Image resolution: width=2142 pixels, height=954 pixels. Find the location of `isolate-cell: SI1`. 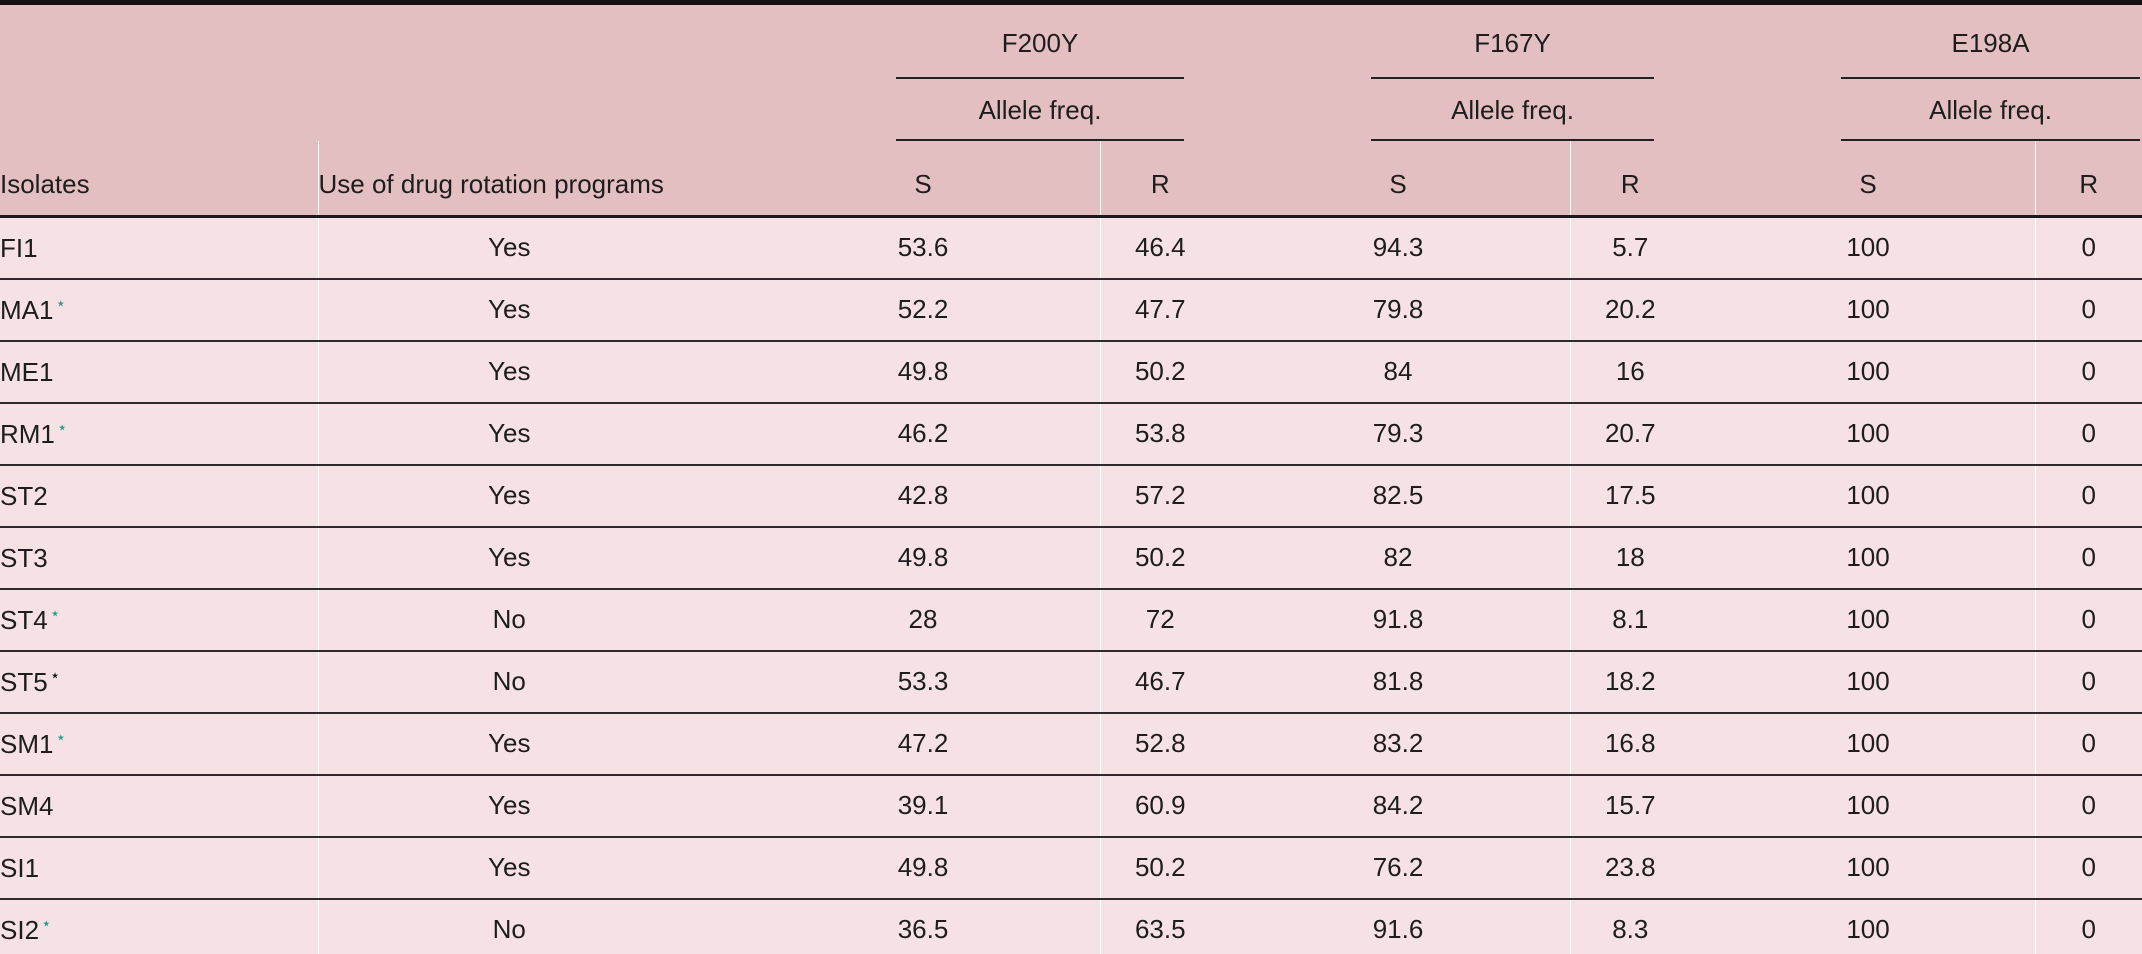

isolate-cell: SI1 is located at coordinates (159, 867).